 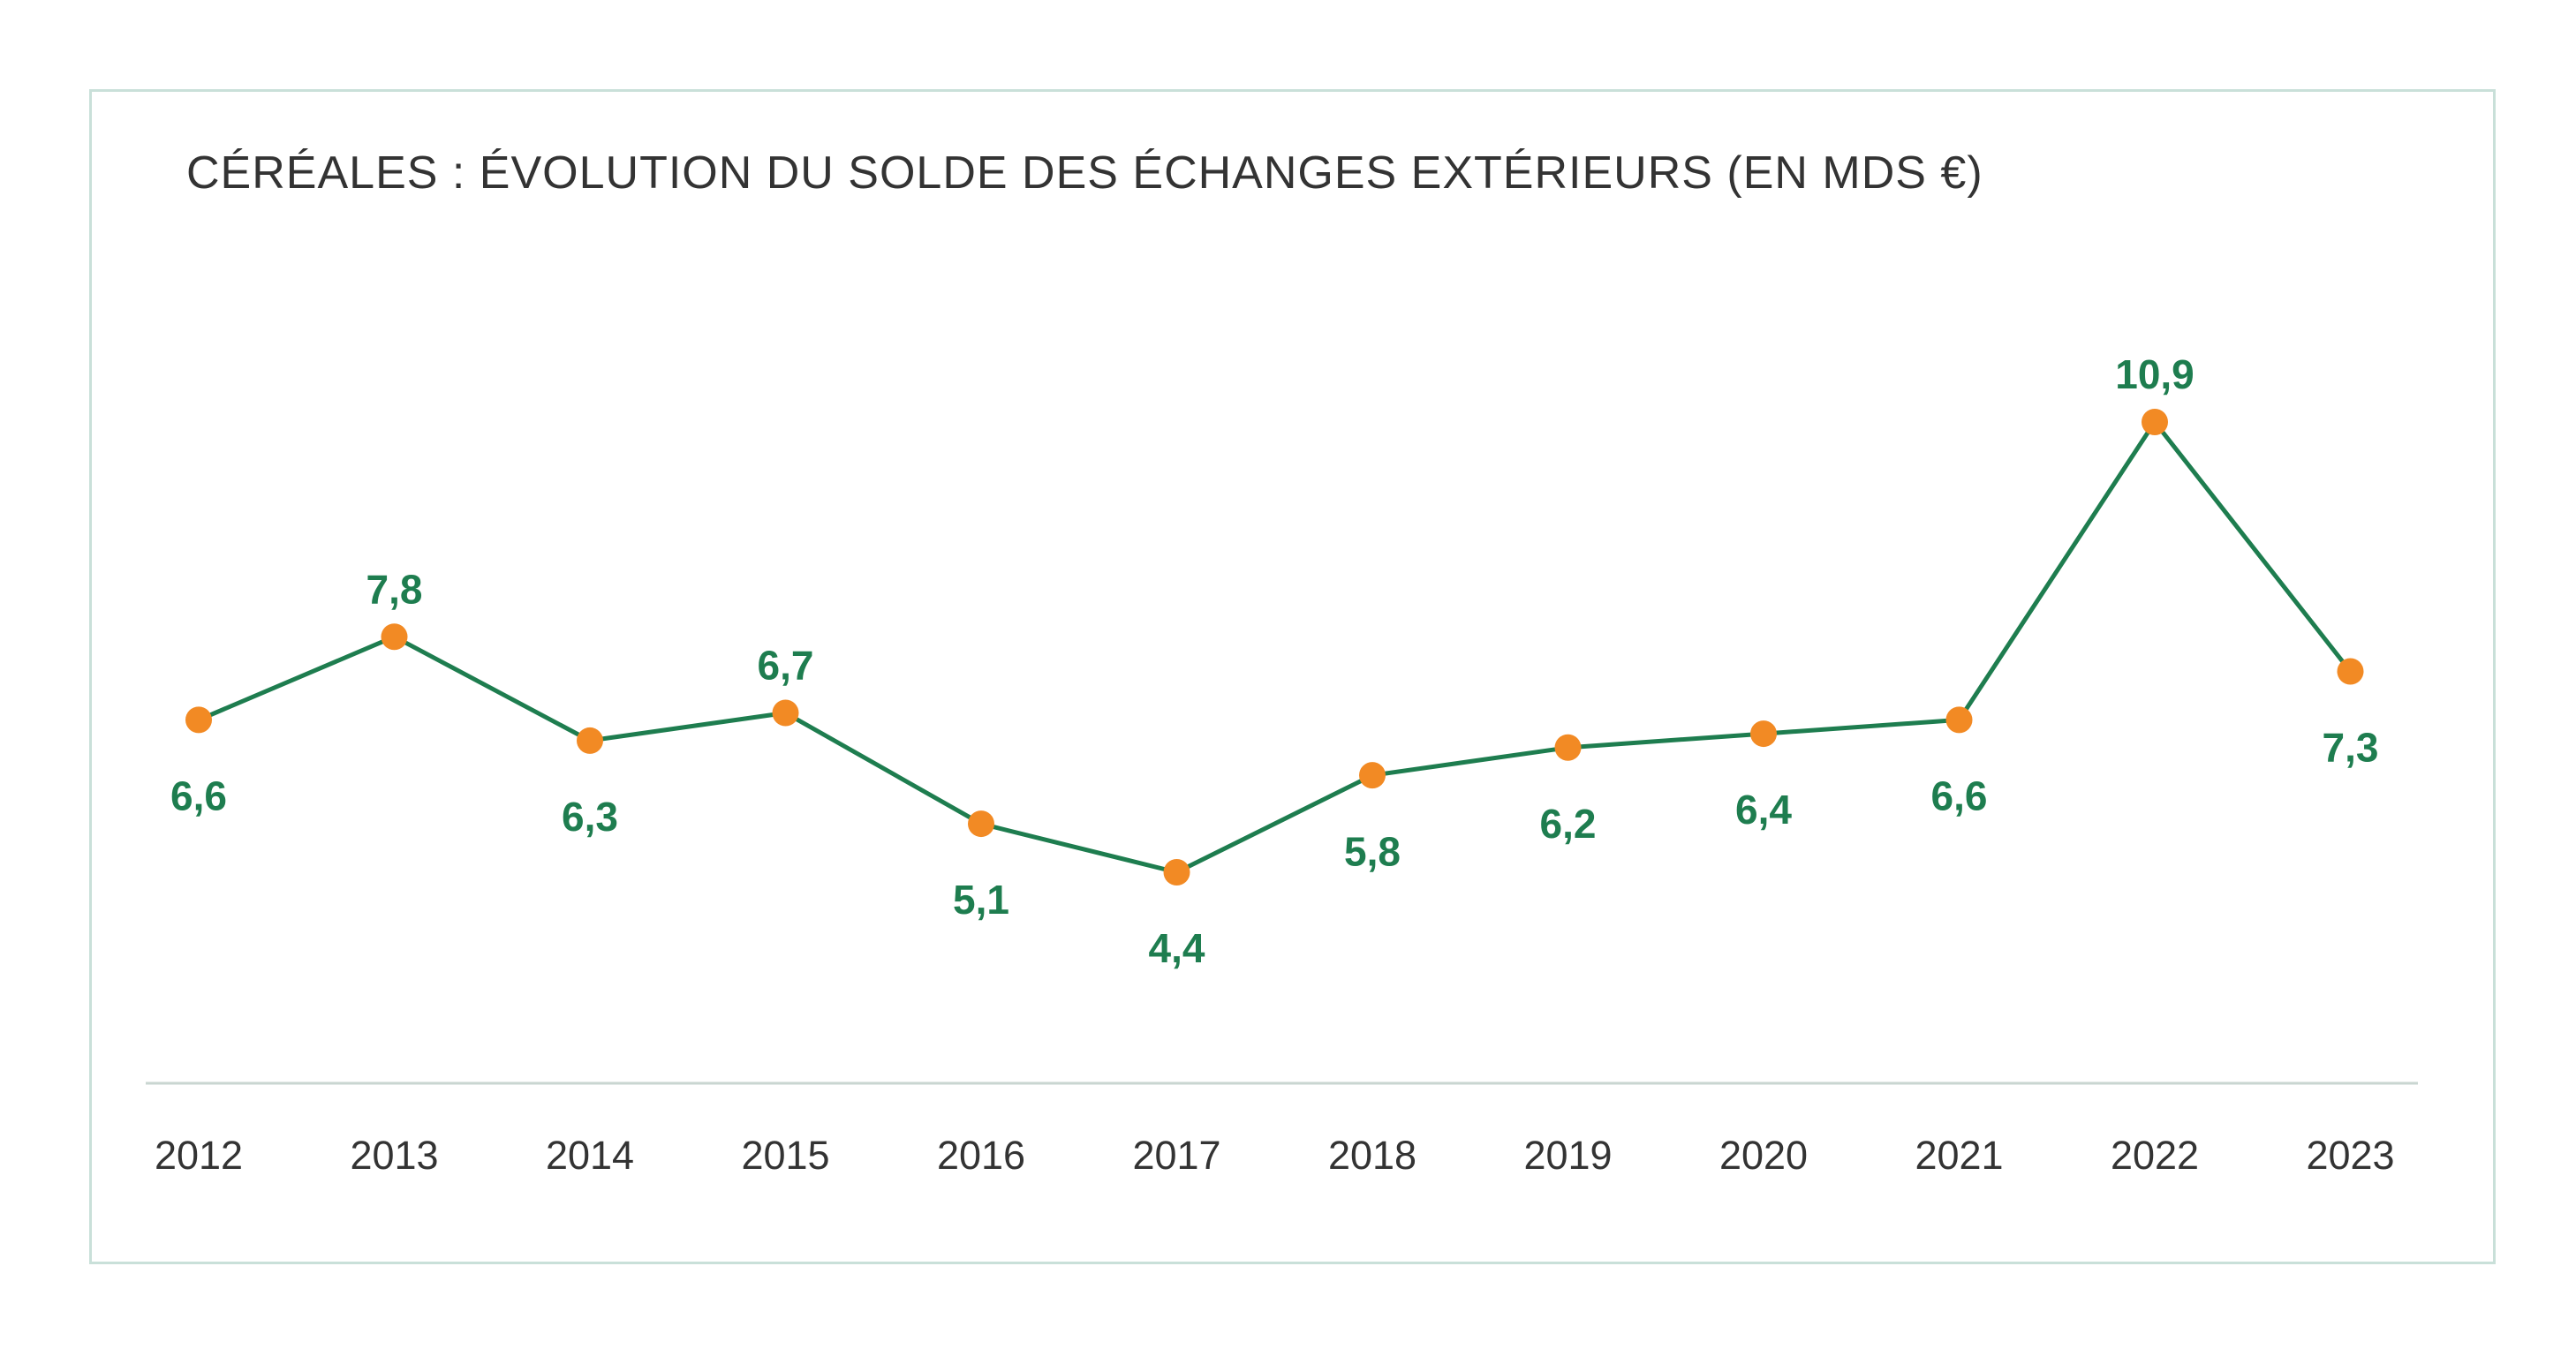 I want to click on data-label-2015: 6,7, so click(x=786, y=666).